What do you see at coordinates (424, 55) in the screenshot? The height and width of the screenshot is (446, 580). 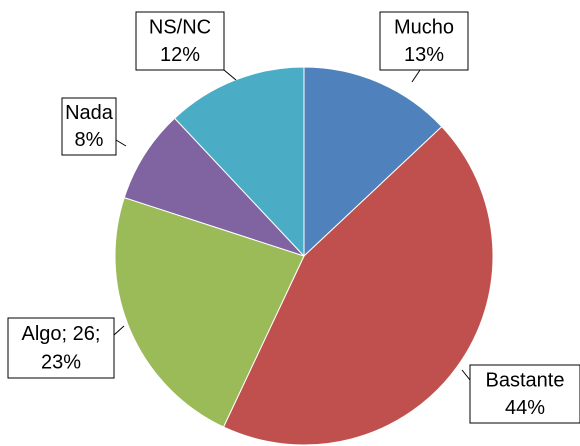 I see `data-label: 13%` at bounding box center [424, 55].